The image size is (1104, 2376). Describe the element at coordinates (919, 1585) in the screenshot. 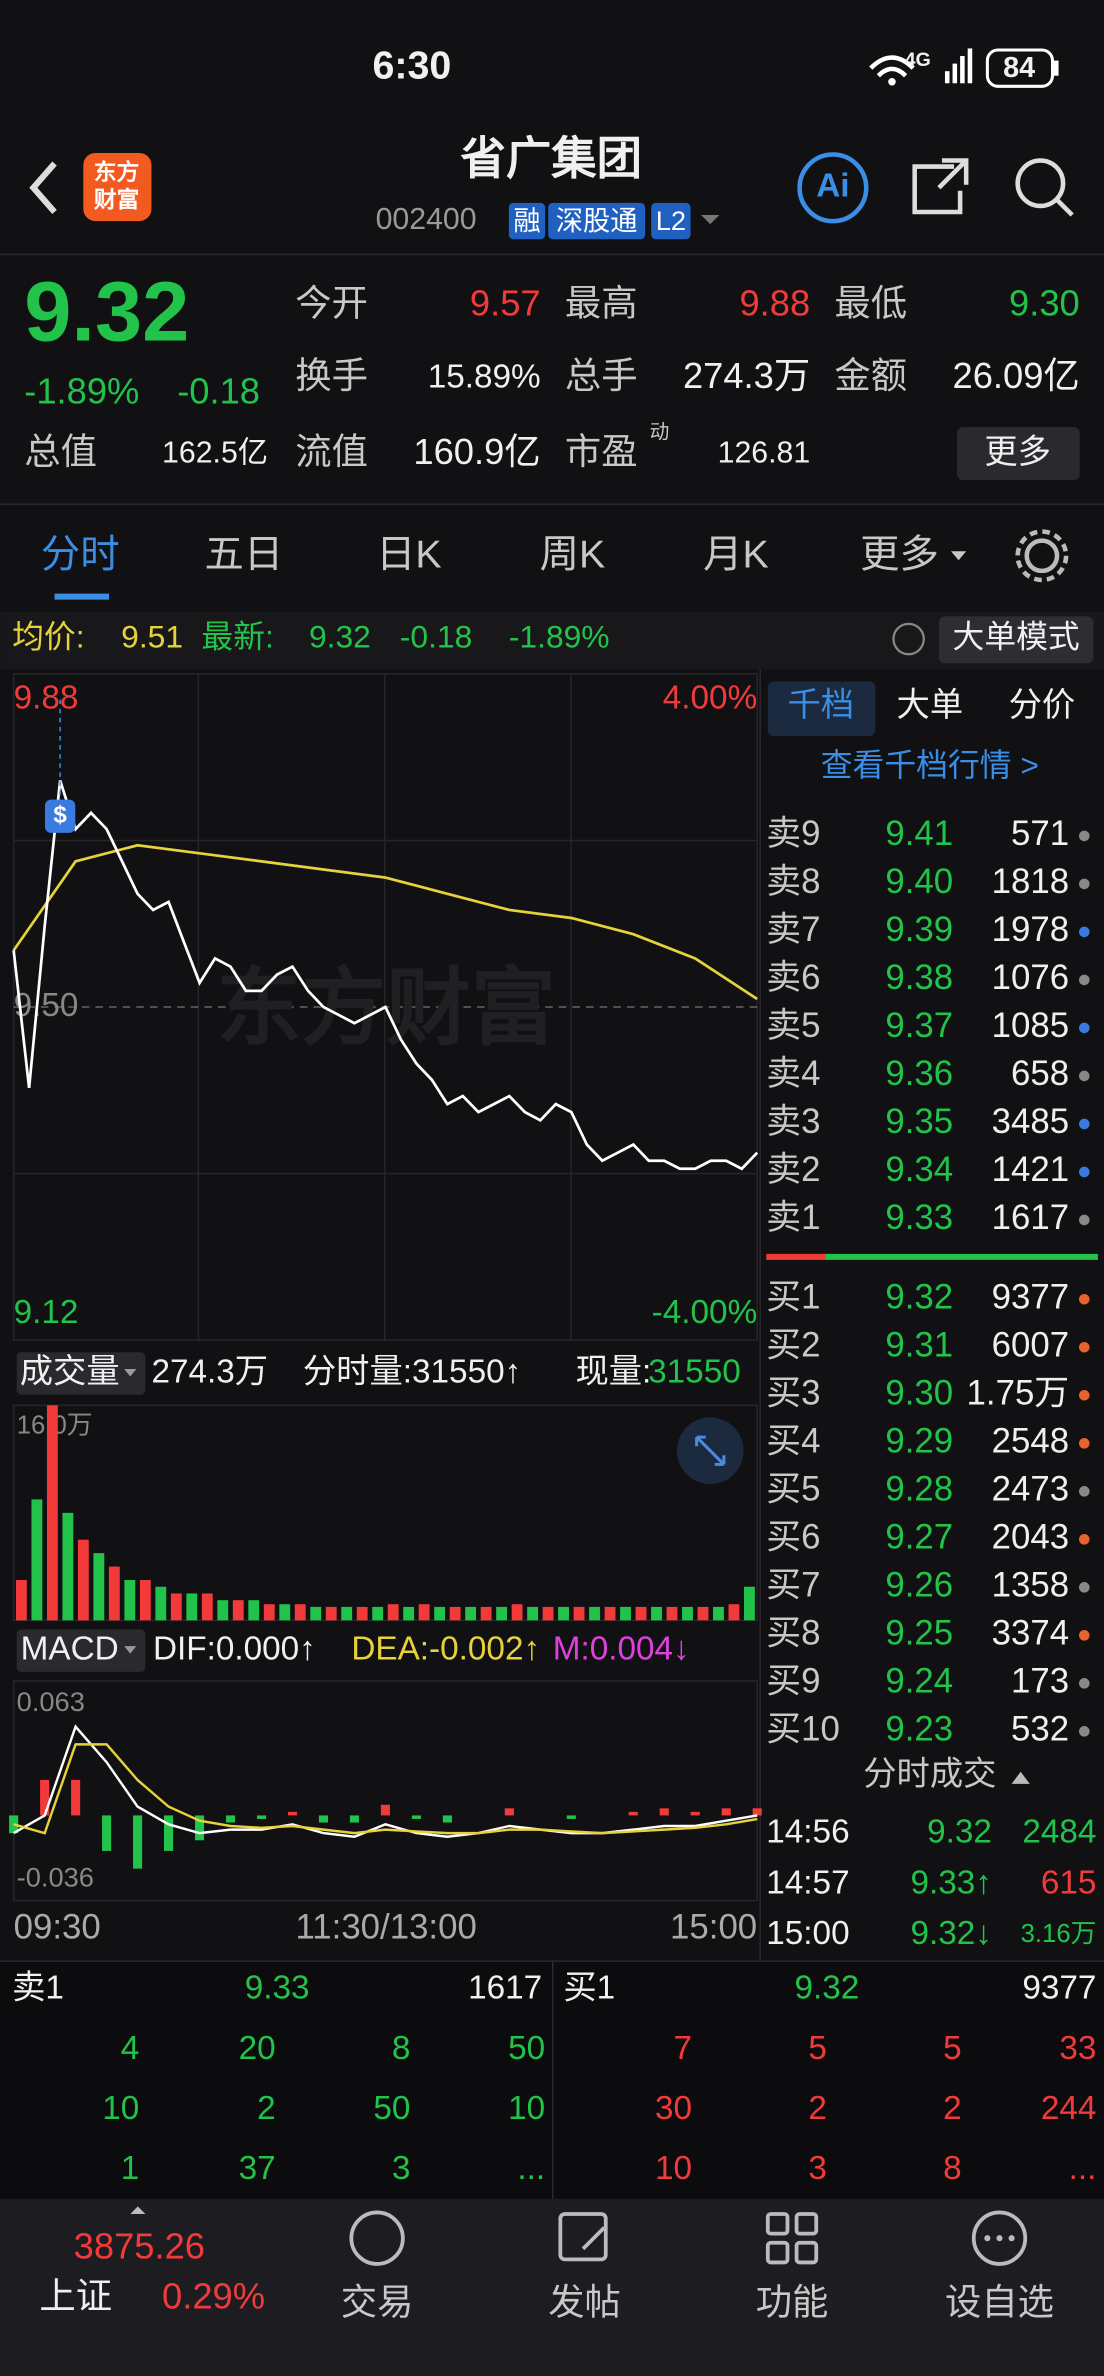

I see `book-price: 9.26` at that location.